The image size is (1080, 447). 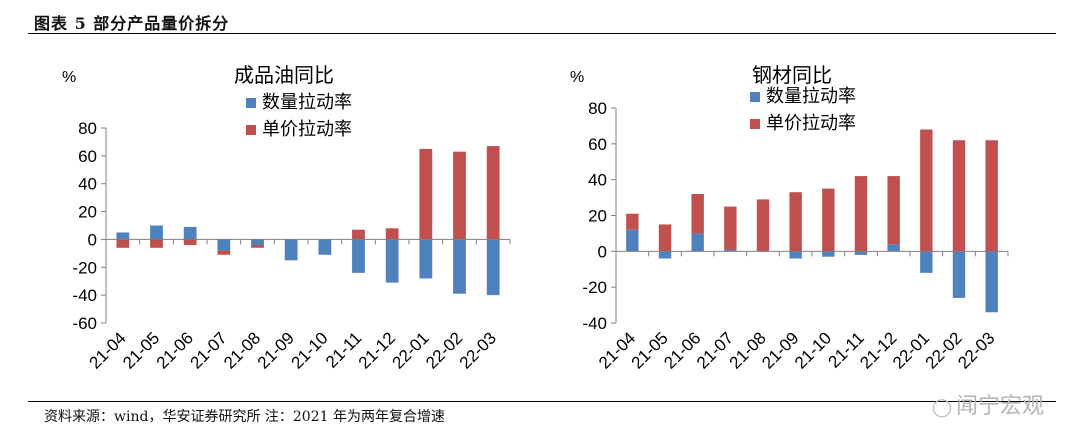 I want to click on chart1-title: 钢材同比, so click(x=792, y=75).